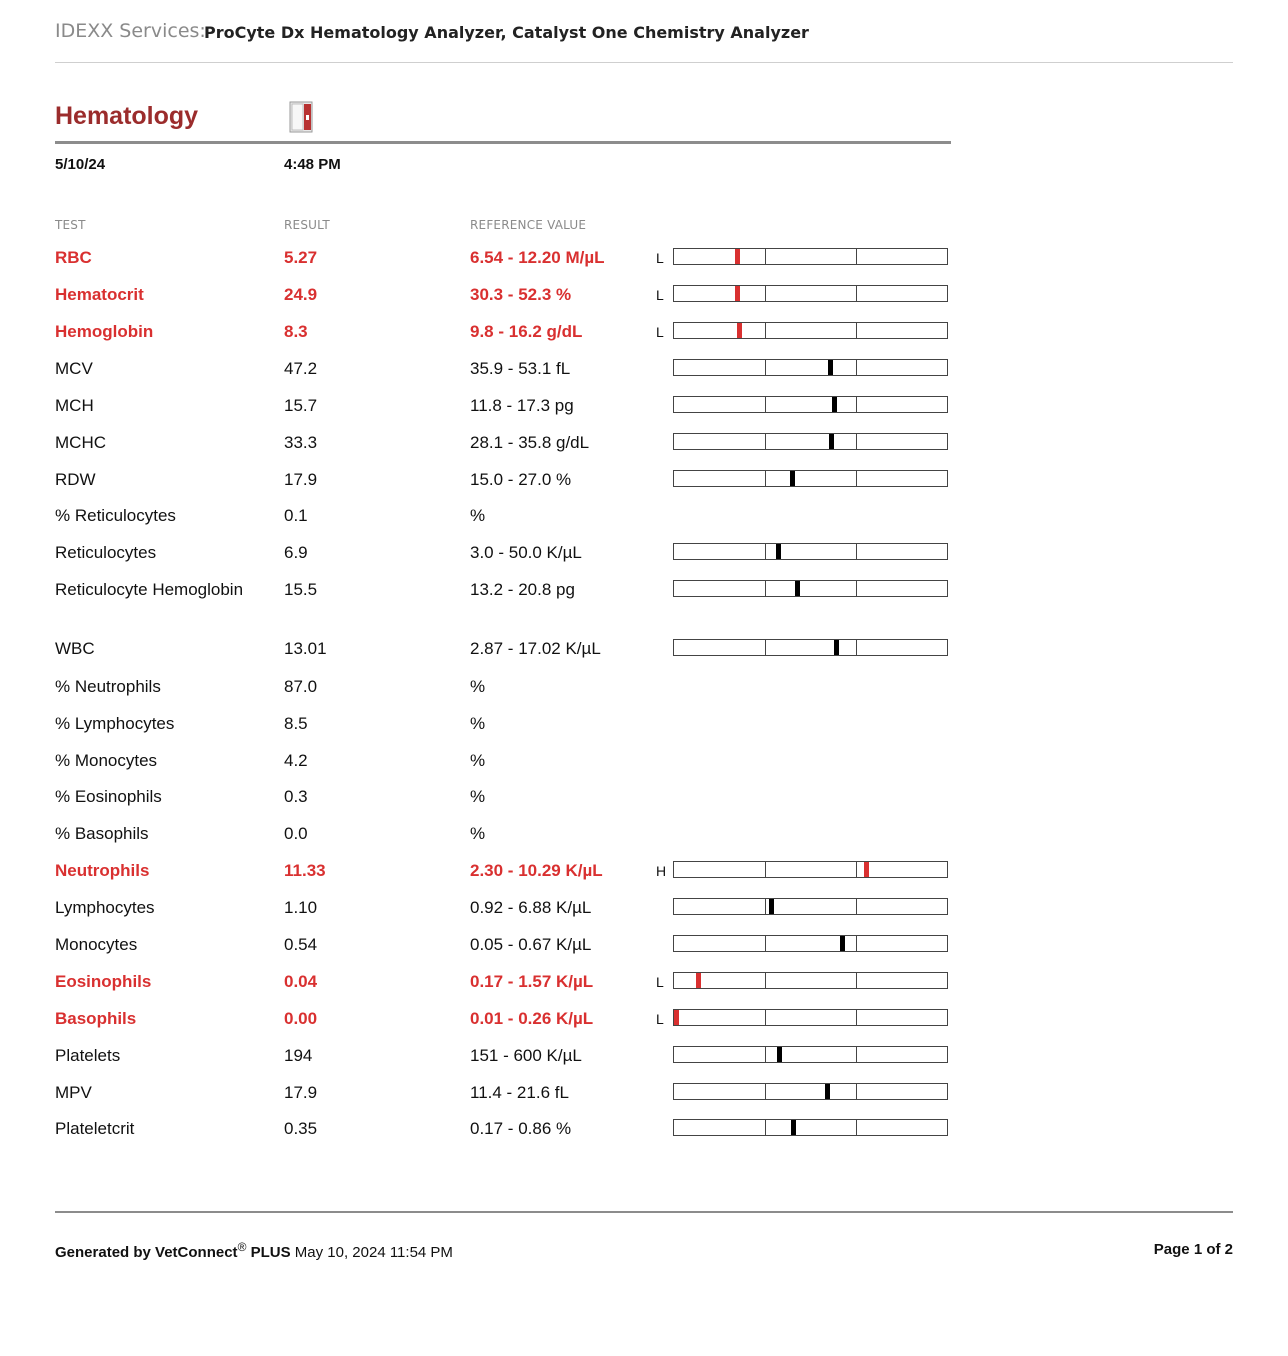 Image resolution: width=1288 pixels, height=1356 pixels. Describe the element at coordinates (528, 225) in the screenshot. I see `column-header-reference: REFERENCE VALUE` at that location.